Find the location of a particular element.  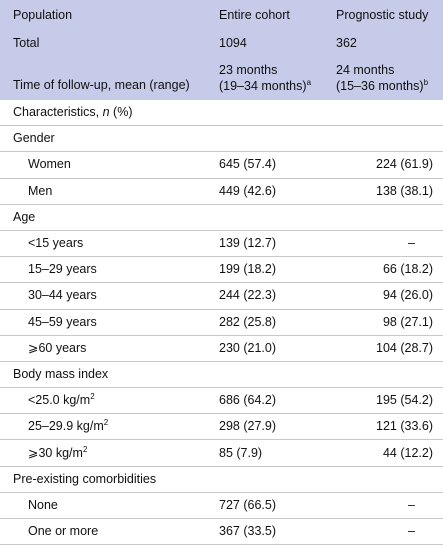

prognostic-value: 138 (38.1) is located at coordinates (404, 190).